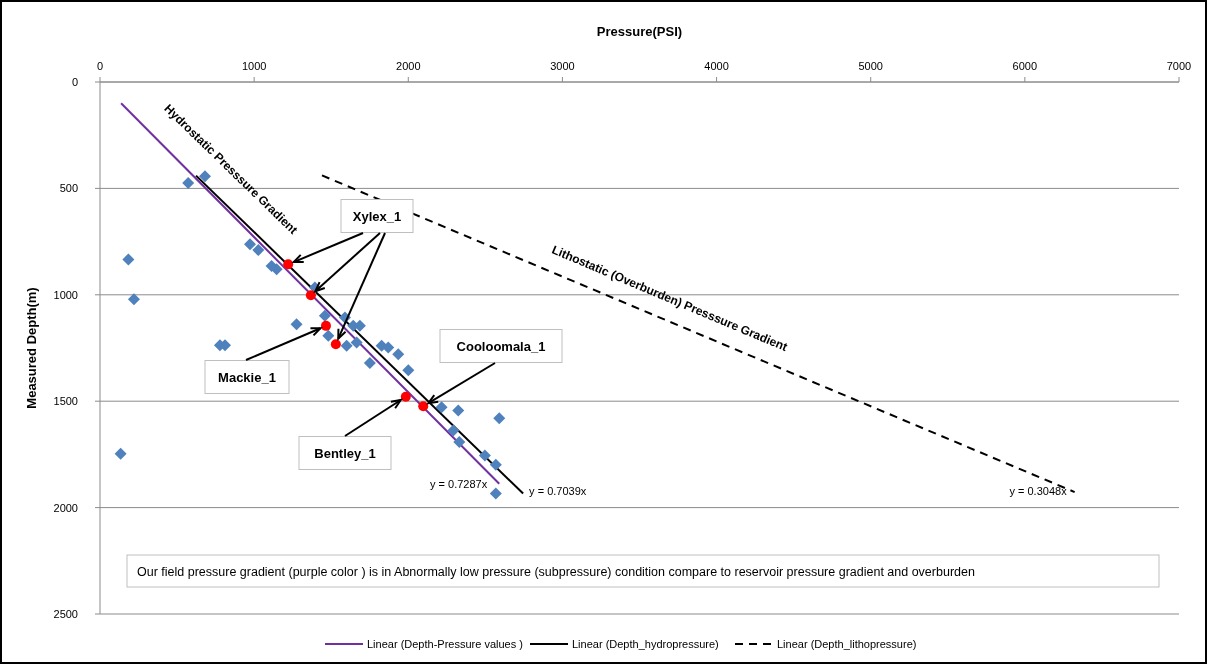 The width and height of the screenshot is (1208, 666). I want to click on y-tick-label: 0, so click(74, 82).